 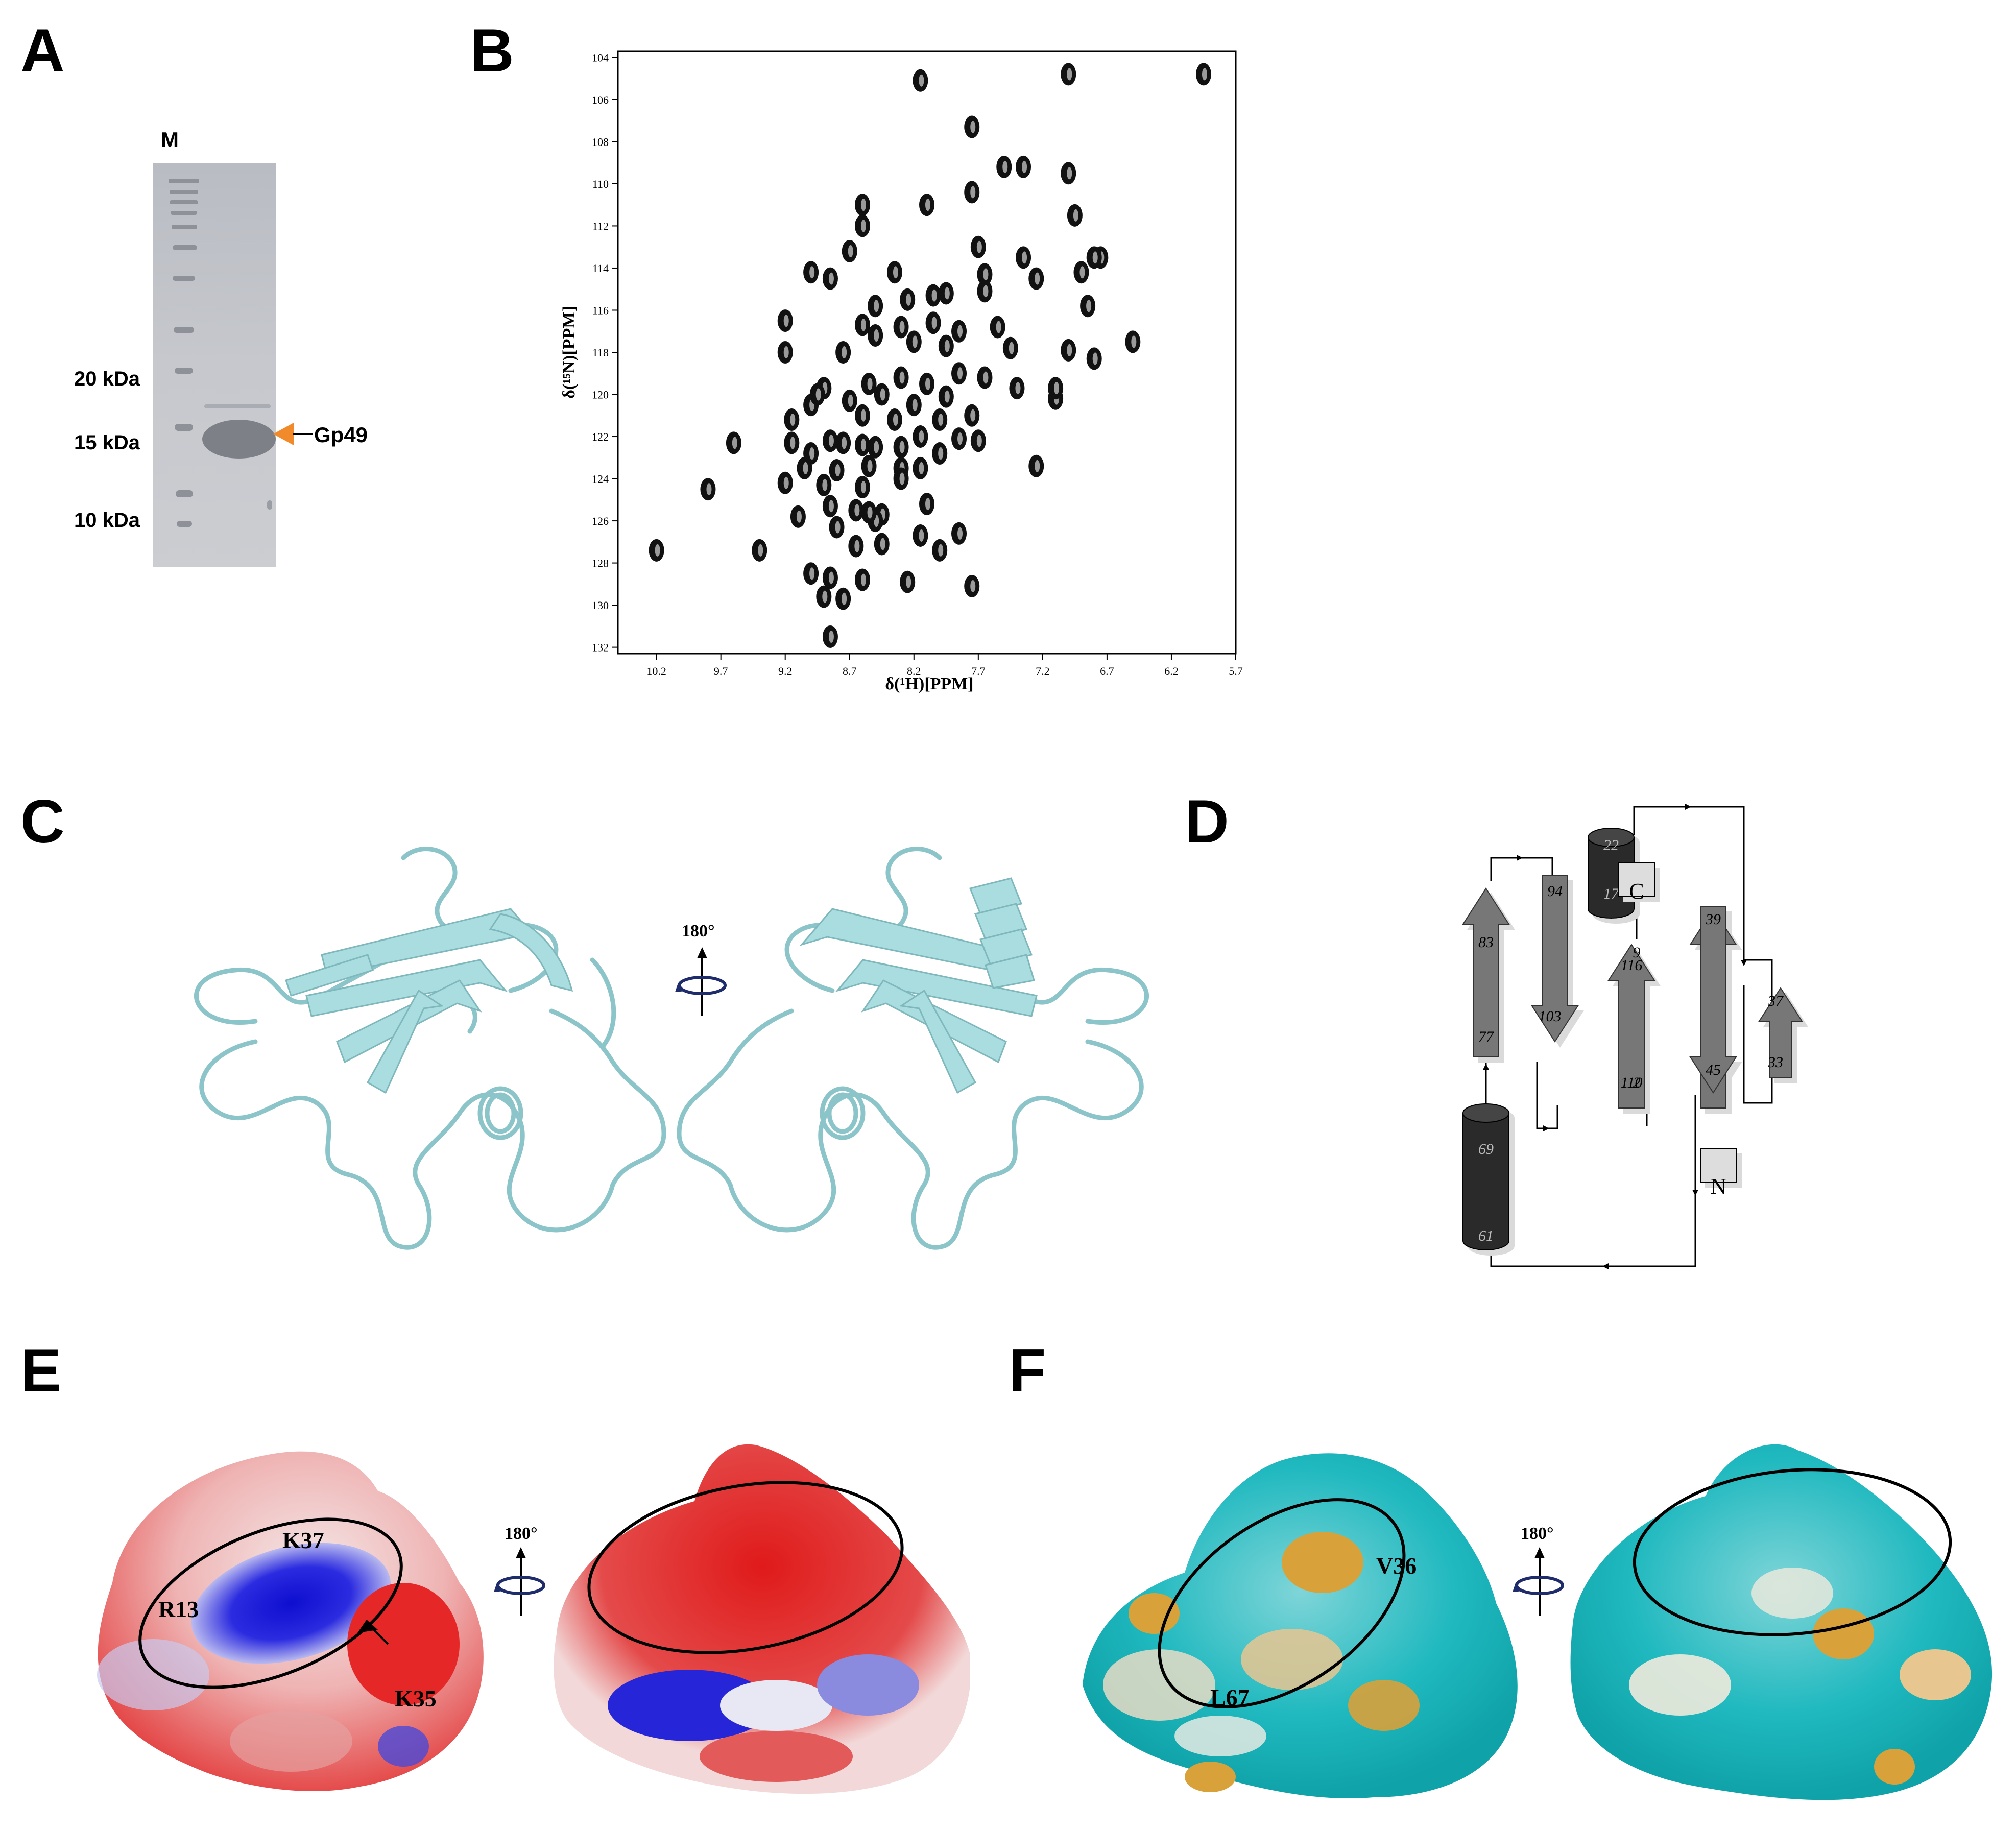 I want to click on x-tick-label: 7.2, so click(x=1043, y=671).